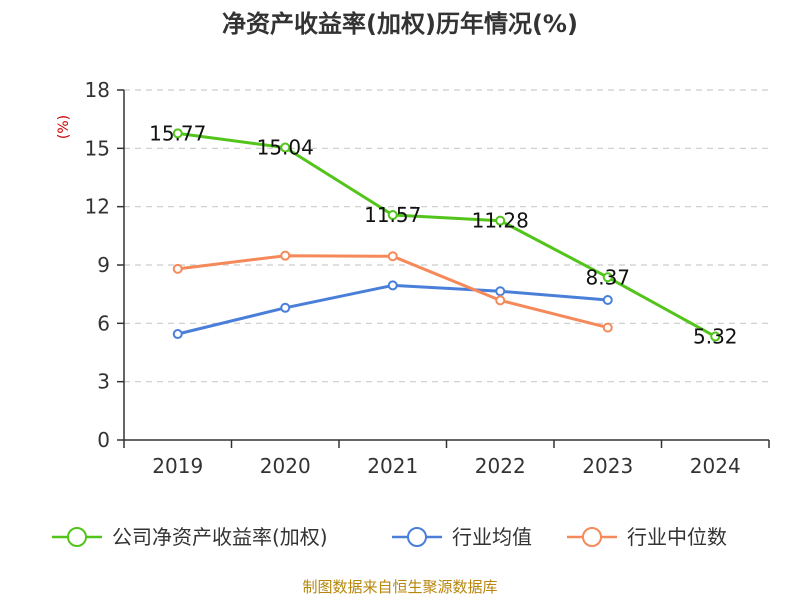 The width and height of the screenshot is (800, 600). What do you see at coordinates (607, 300) in the screenshot?
I see `point-s1-2023` at bounding box center [607, 300].